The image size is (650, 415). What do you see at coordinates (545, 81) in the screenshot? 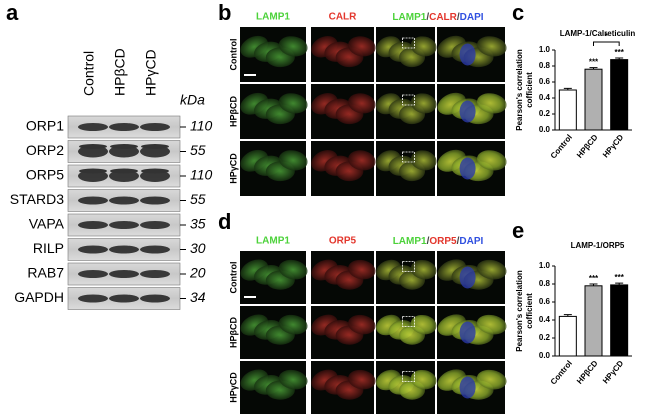
I see `y-tick-label: 0.6` at bounding box center [545, 81].